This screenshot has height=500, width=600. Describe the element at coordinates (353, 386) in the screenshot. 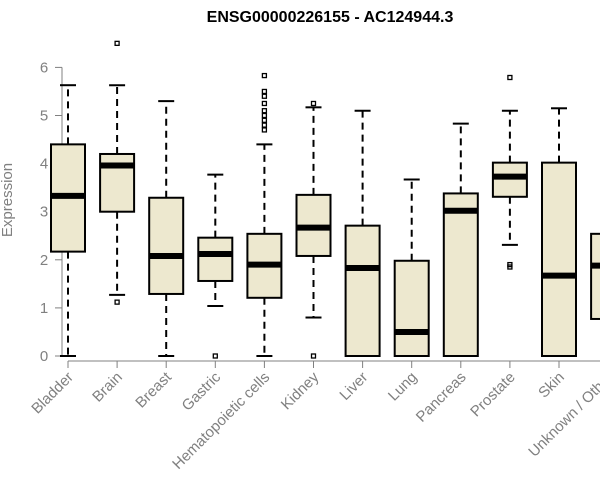

I see `x-tick-label: Liver` at that location.